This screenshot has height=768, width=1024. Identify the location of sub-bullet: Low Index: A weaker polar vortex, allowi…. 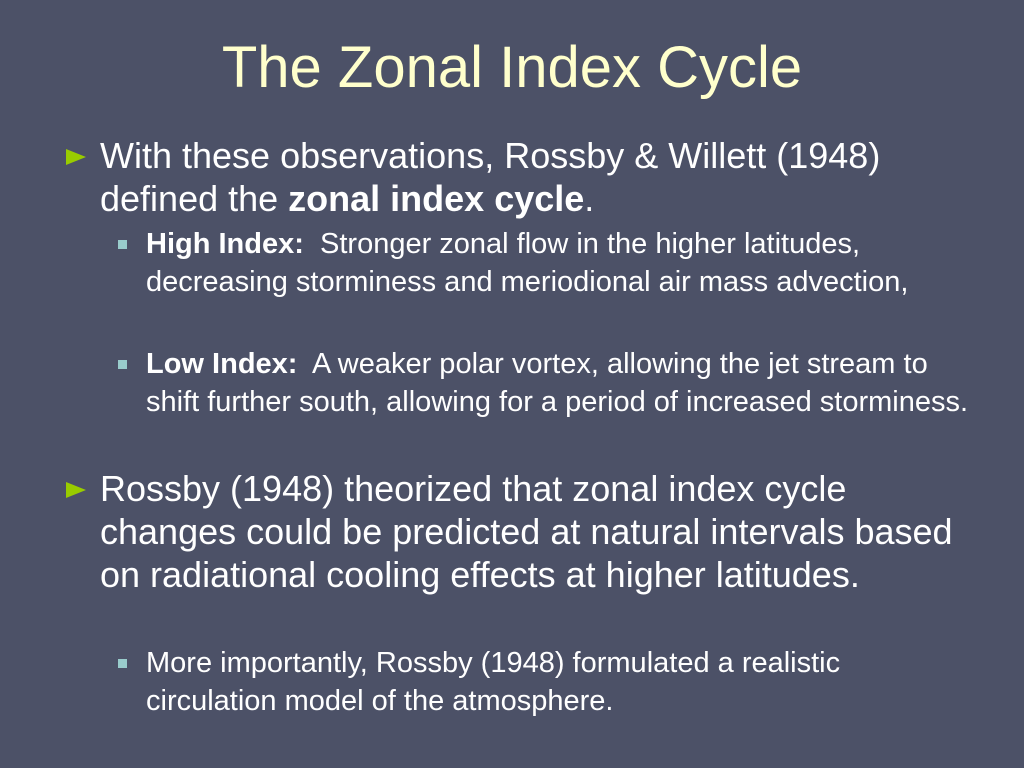
(547, 383).